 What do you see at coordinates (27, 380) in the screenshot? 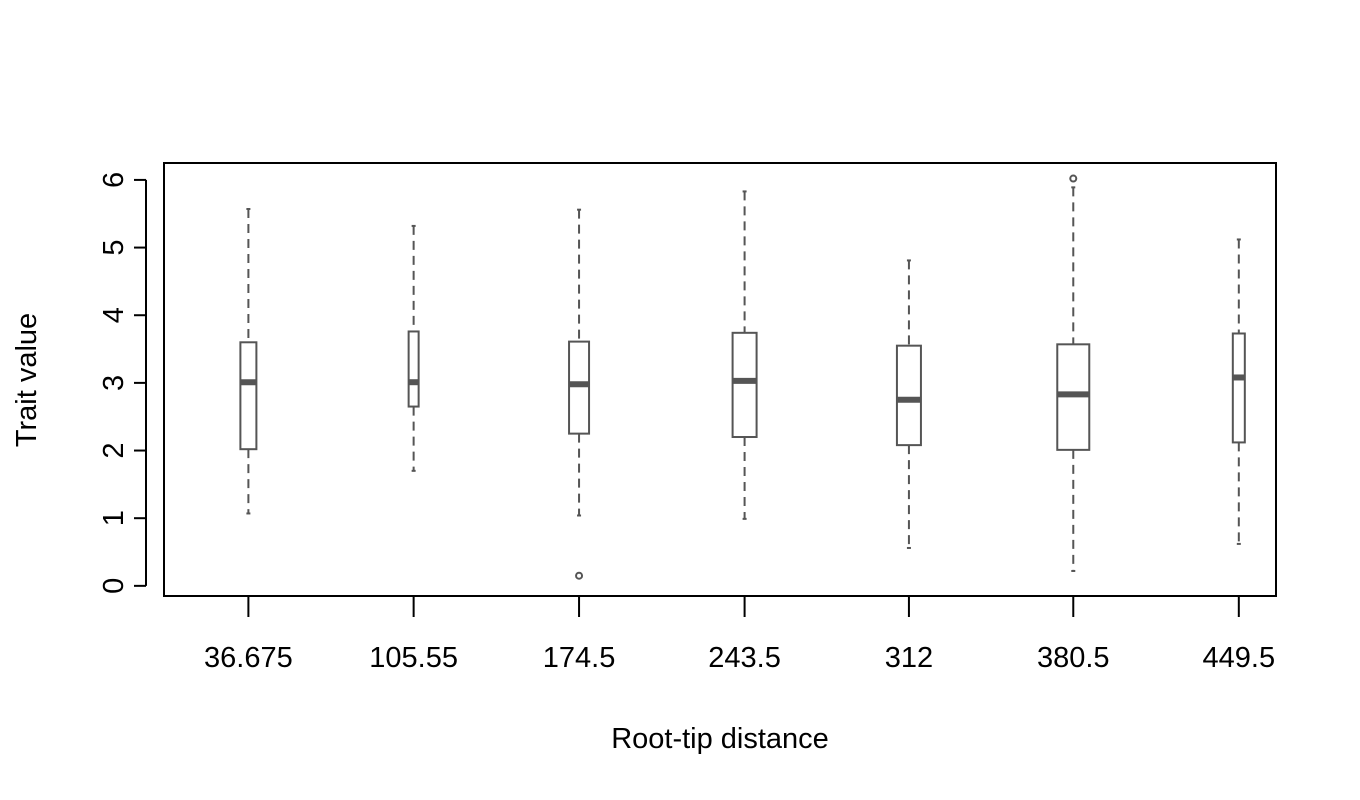
I see `y-axis-title: Trait value` at bounding box center [27, 380].